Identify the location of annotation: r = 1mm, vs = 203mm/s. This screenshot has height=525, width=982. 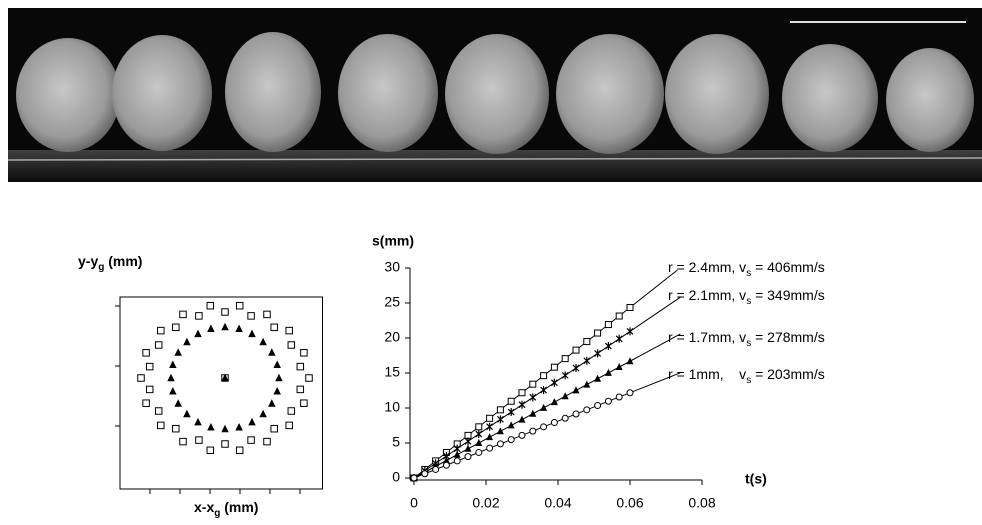
(746, 376).